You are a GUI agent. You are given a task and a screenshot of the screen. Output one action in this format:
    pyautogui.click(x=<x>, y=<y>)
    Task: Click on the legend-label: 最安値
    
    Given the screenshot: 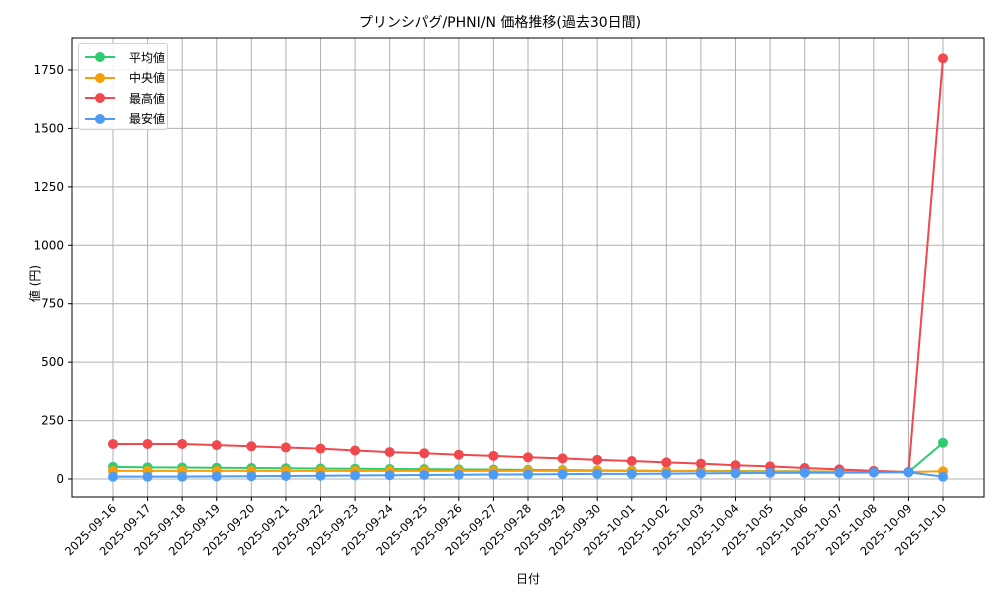 What is the action you would take?
    pyautogui.click(x=147, y=119)
    